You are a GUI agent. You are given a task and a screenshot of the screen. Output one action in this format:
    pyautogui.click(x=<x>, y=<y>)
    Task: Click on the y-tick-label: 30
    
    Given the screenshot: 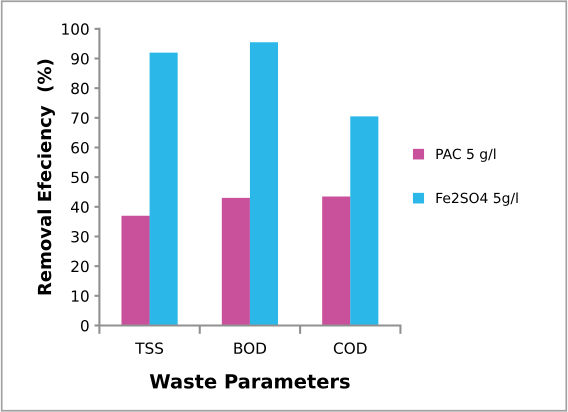 What is the action you would take?
    pyautogui.click(x=80, y=236)
    